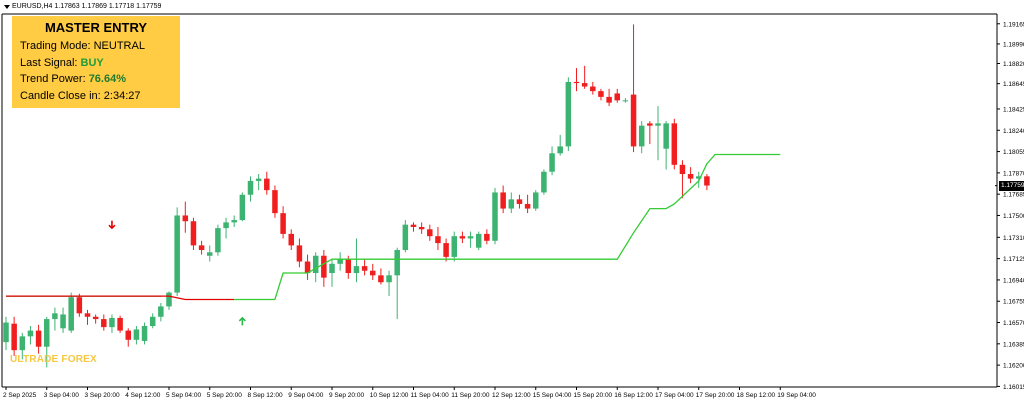 The width and height of the screenshot is (1024, 404). Describe the element at coordinates (120, 298) in the screenshot. I see `trend-line-red` at that location.